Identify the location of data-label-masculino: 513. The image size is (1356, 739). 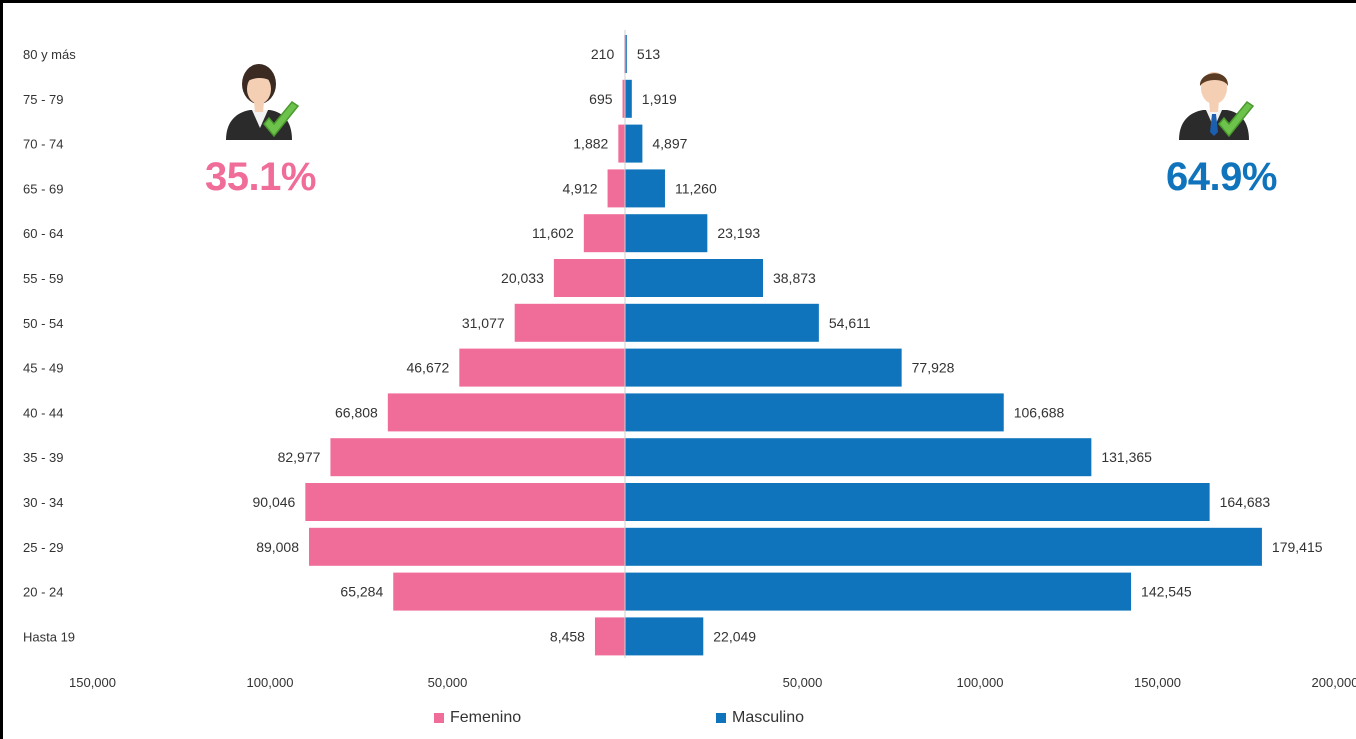
(649, 54).